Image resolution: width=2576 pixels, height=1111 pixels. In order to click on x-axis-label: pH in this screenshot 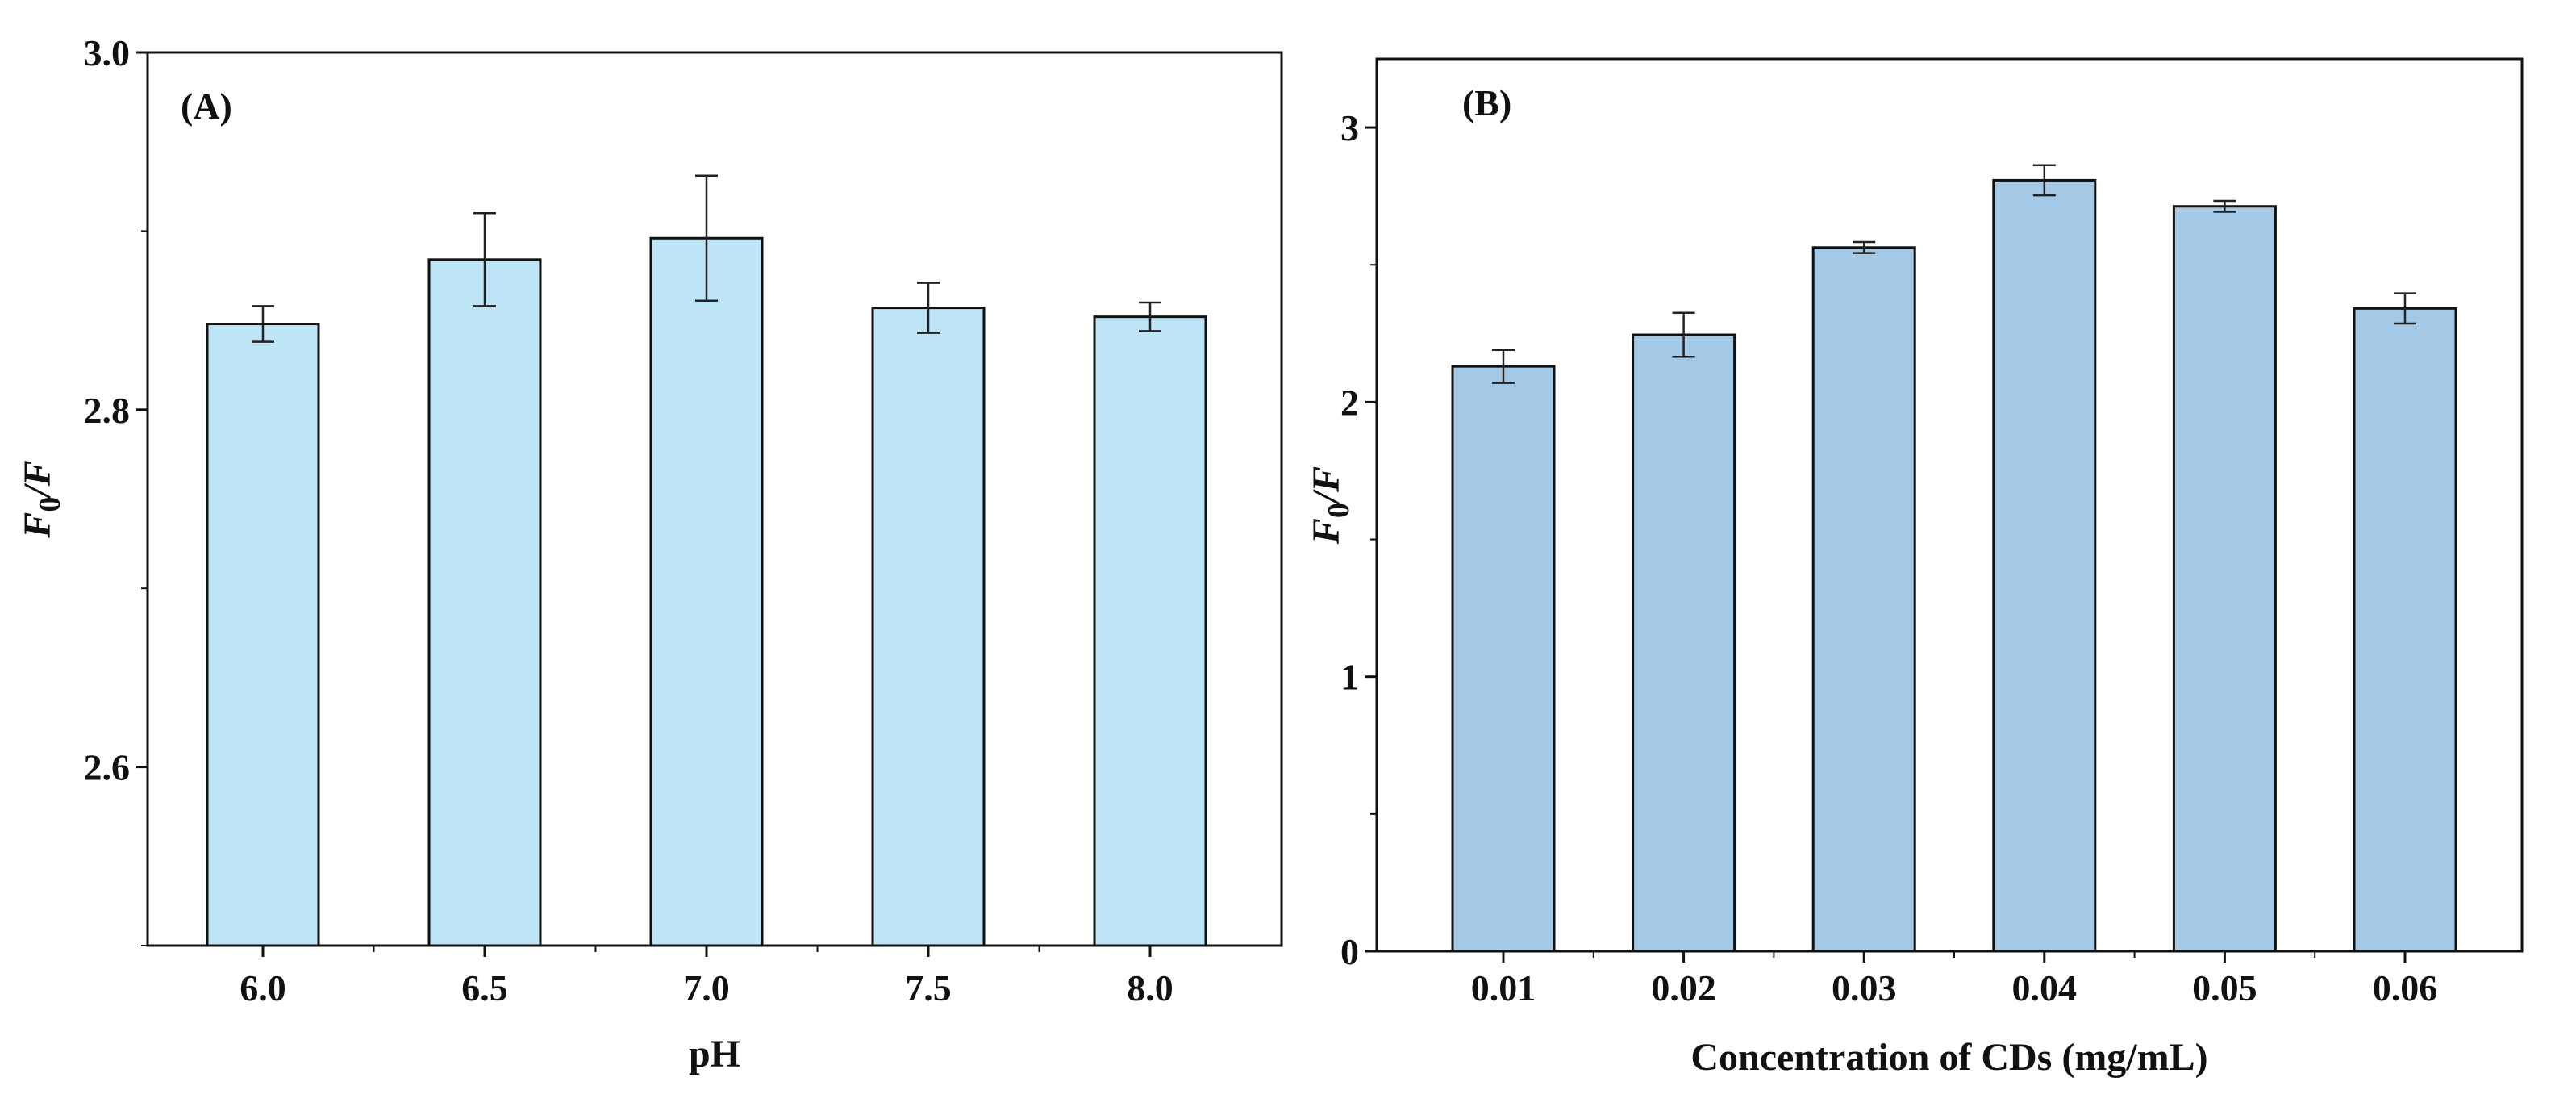, I will do `click(714, 1054)`.